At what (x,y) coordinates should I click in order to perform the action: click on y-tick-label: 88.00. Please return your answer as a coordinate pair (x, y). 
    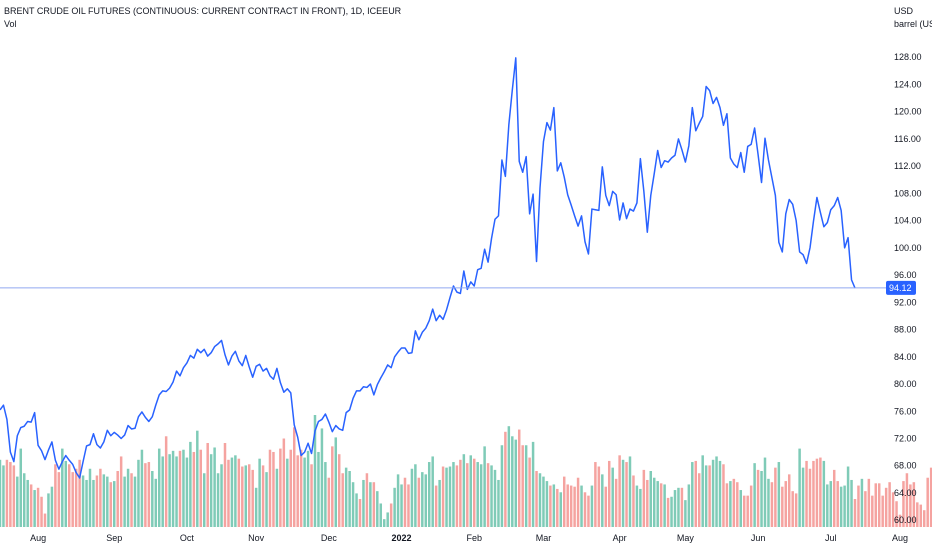
    Looking at the image, I should click on (905, 330).